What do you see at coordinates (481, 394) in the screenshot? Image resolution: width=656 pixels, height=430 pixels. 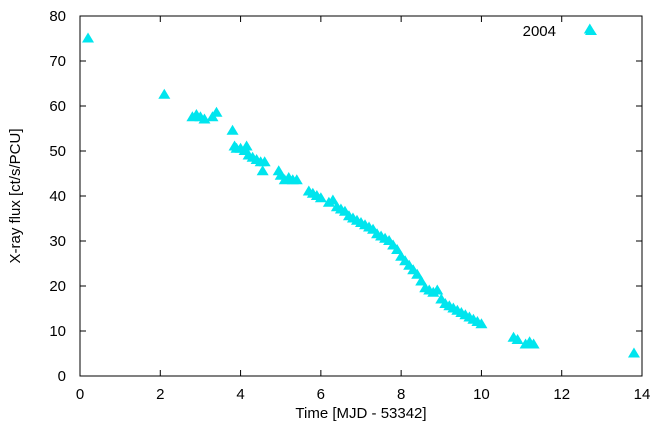 I see `x-tick-label: 10` at bounding box center [481, 394].